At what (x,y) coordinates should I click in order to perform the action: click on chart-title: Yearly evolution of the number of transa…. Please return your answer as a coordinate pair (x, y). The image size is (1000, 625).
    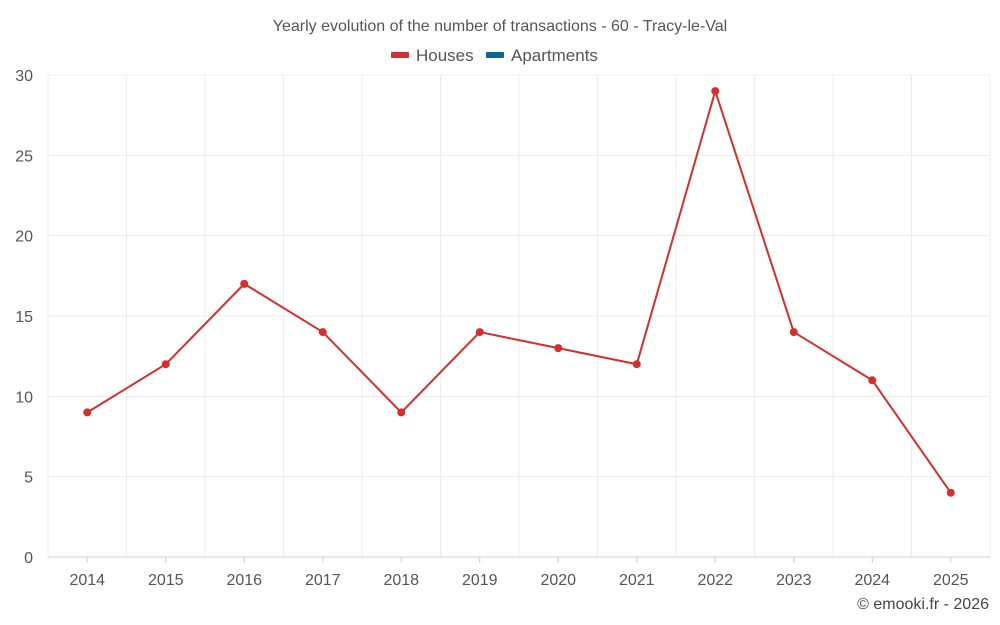
    Looking at the image, I should click on (500, 26).